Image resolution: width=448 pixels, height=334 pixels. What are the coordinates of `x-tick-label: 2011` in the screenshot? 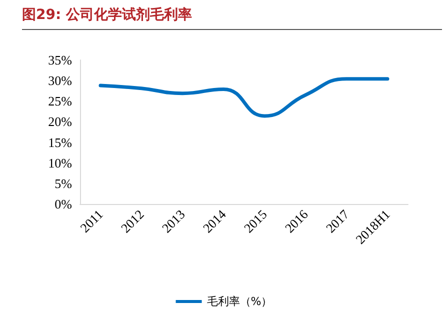 It's located at (91, 221).